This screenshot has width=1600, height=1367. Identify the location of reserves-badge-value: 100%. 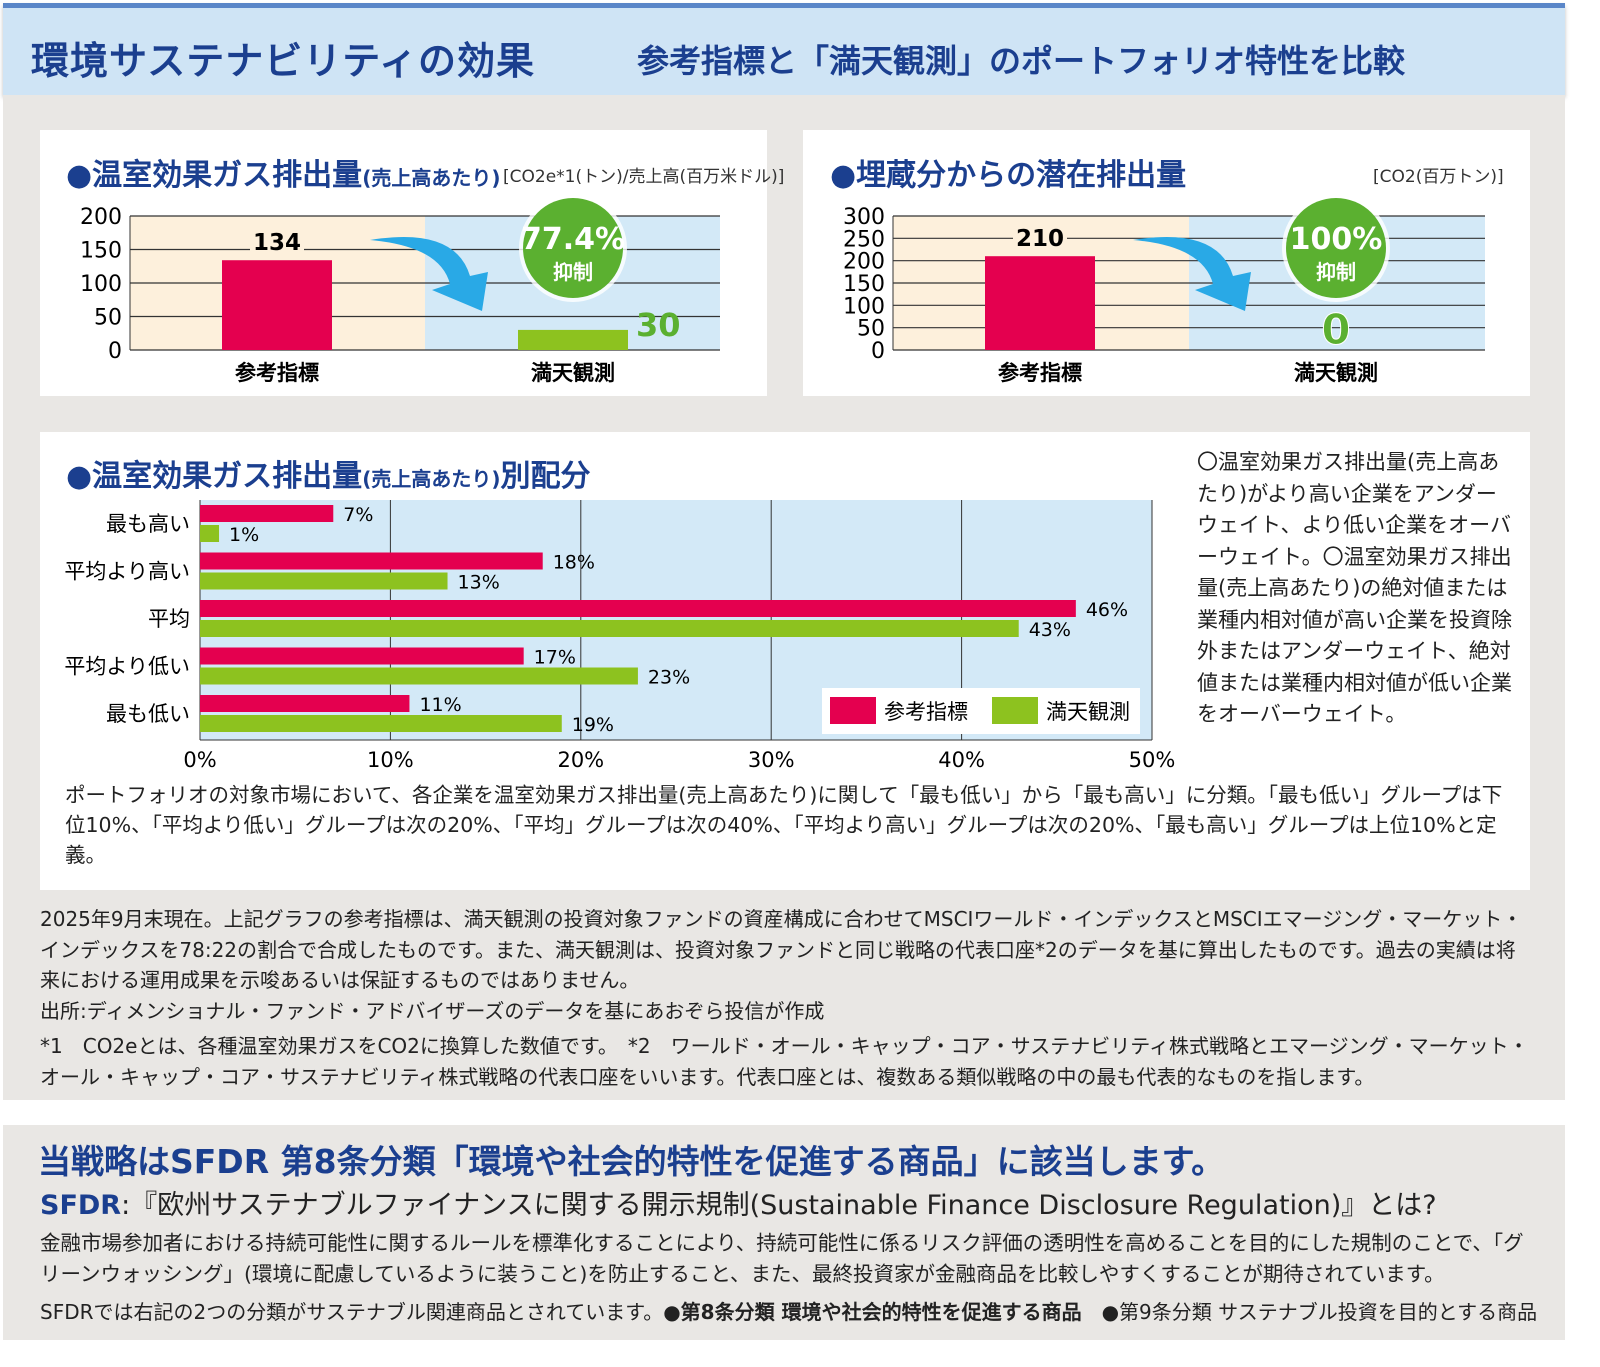
(1336, 239).